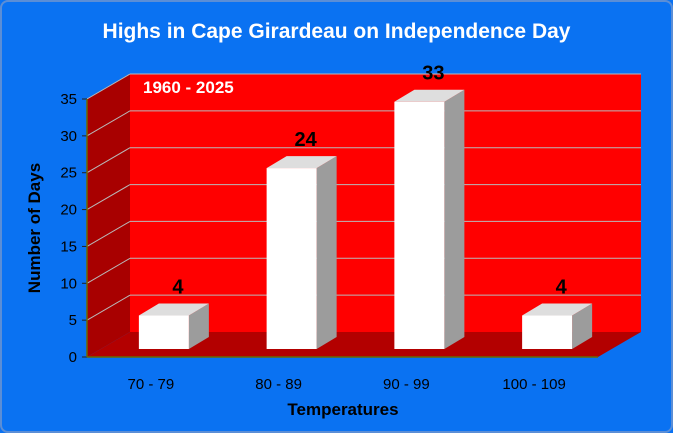 Image resolution: width=673 pixels, height=433 pixels. Describe the element at coordinates (533, 384) in the screenshot. I see `x-tick-label: 100 - 109` at that location.